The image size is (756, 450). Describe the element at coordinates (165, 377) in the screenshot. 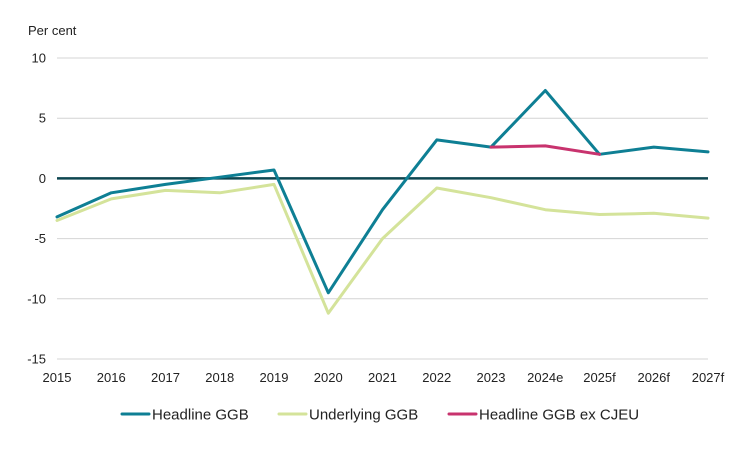

I see `x-tick-label: 2017` at that location.